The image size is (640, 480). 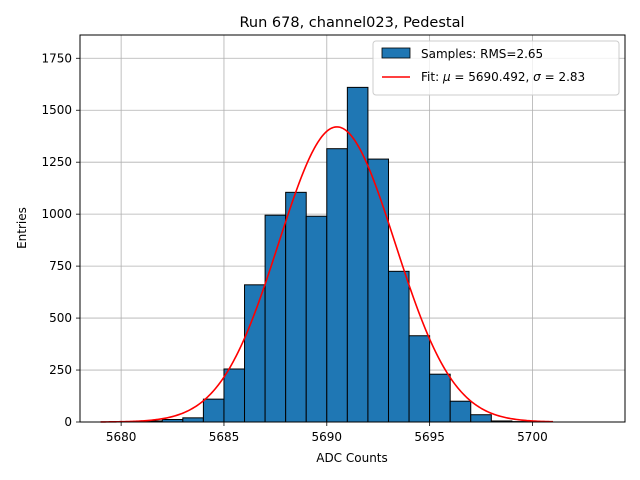 What do you see at coordinates (532, 437) in the screenshot?
I see `x-tick-label: 5700` at bounding box center [532, 437].